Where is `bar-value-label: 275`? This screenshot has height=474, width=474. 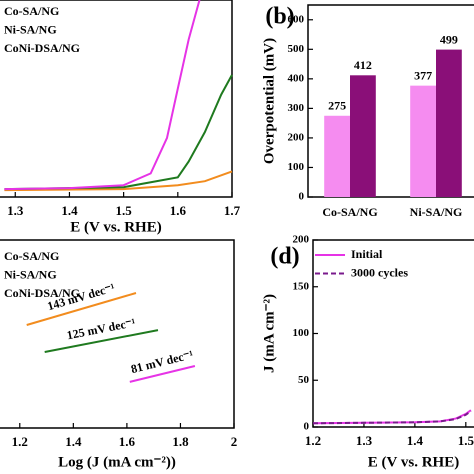 bar-value-label: 275 is located at coordinates (337, 106).